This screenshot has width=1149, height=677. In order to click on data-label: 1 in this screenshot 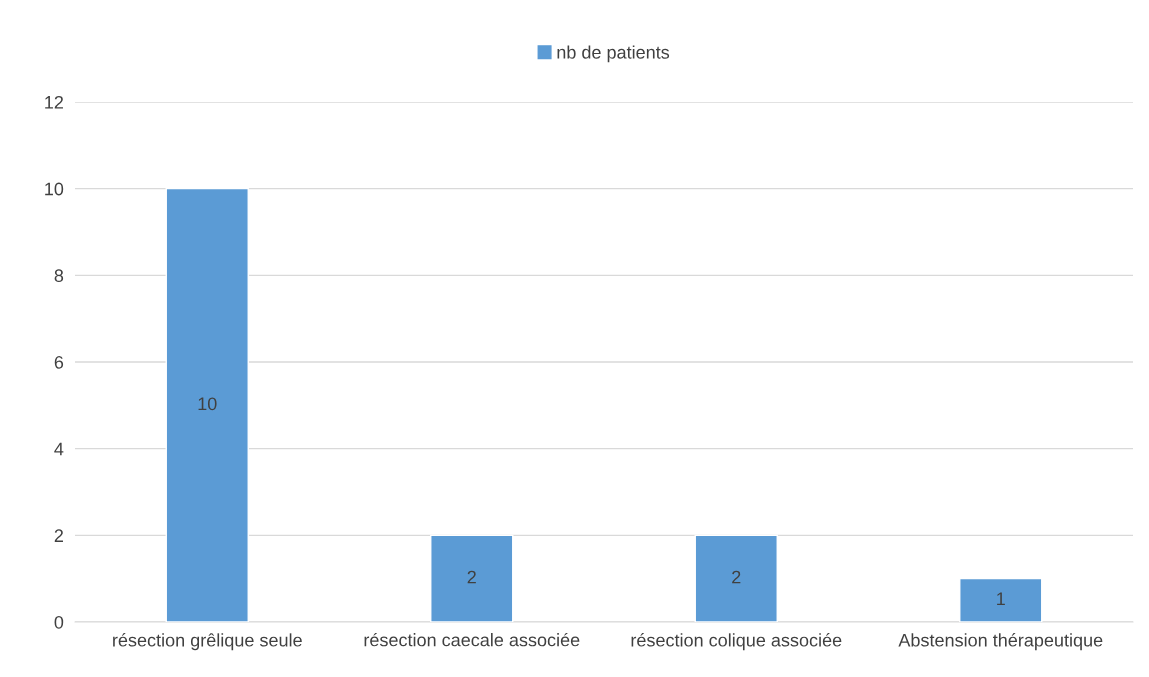, I will do `click(1001, 598)`.